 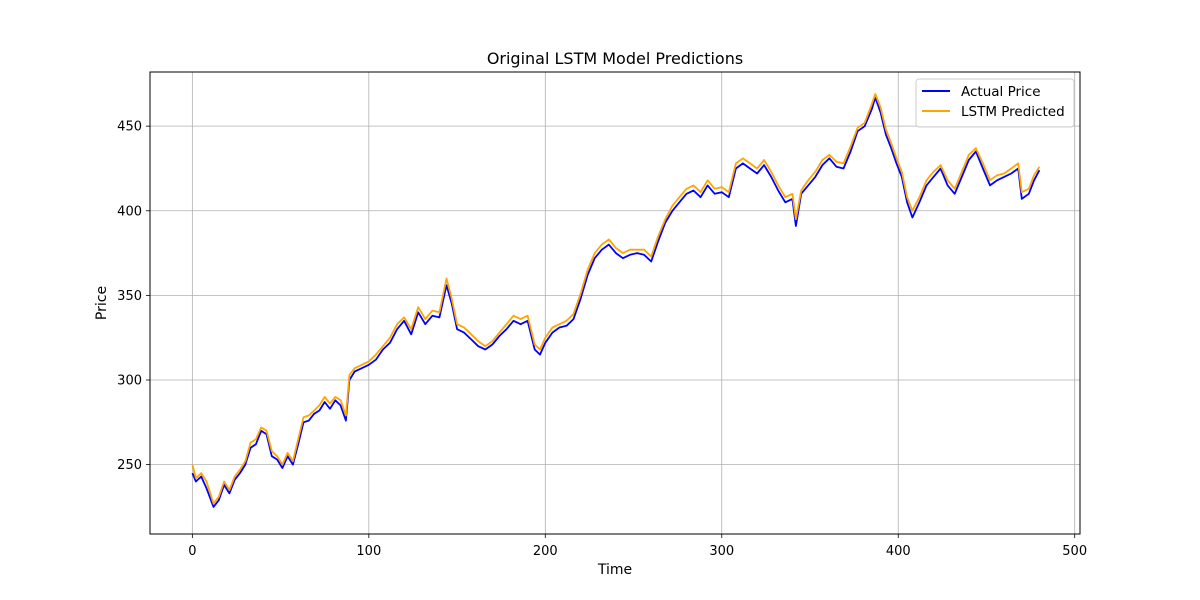 What do you see at coordinates (615, 58) in the screenshot?
I see `chart-title: Original LSTM Model Predictions` at bounding box center [615, 58].